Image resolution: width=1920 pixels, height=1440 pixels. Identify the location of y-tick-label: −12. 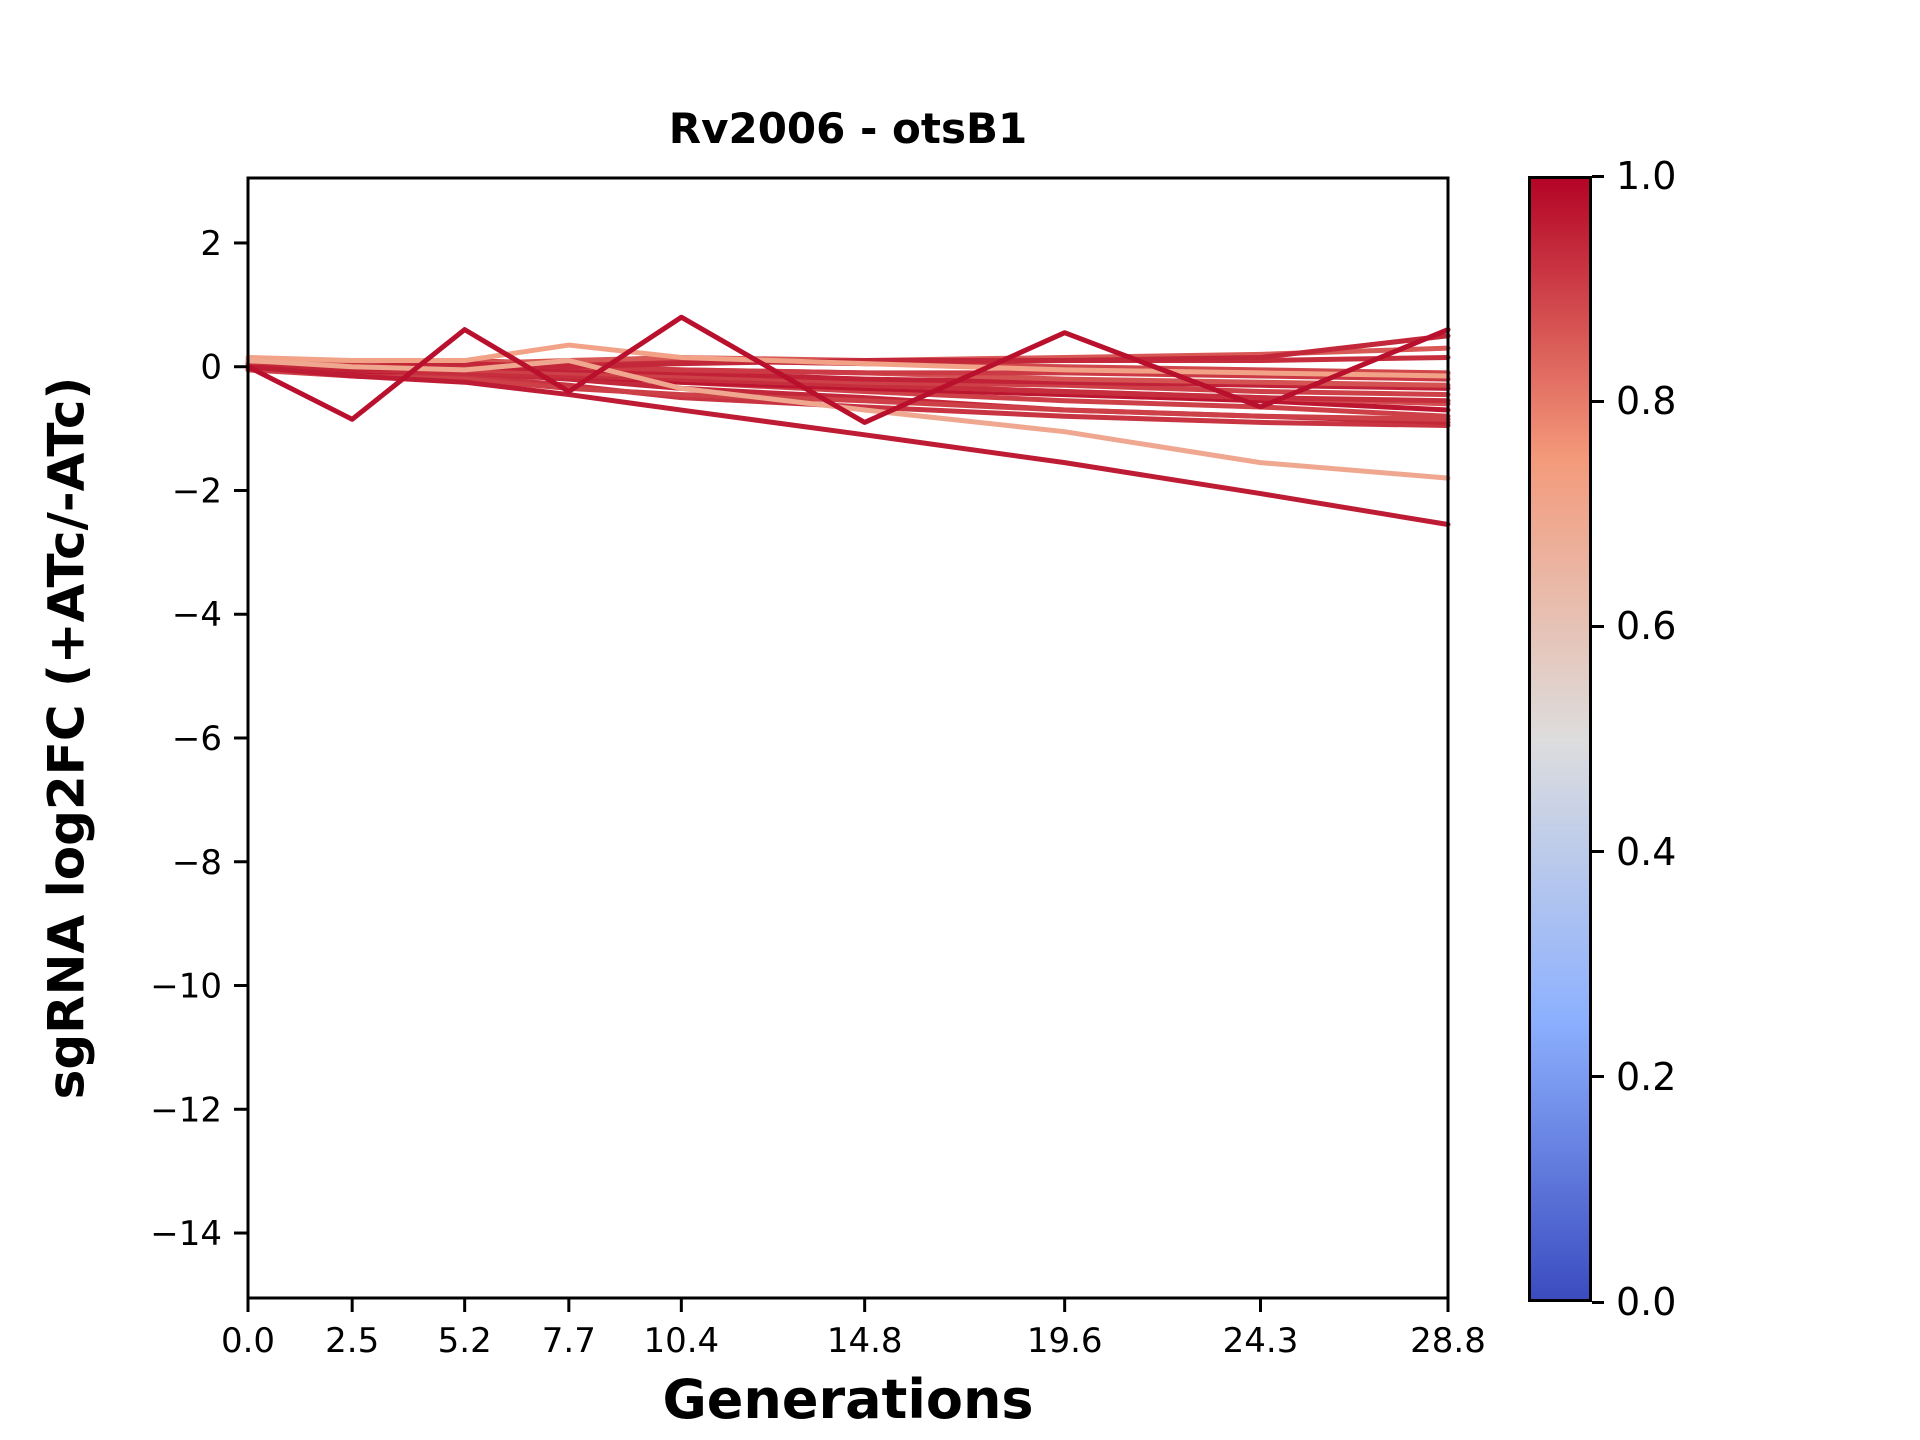
(186, 1110).